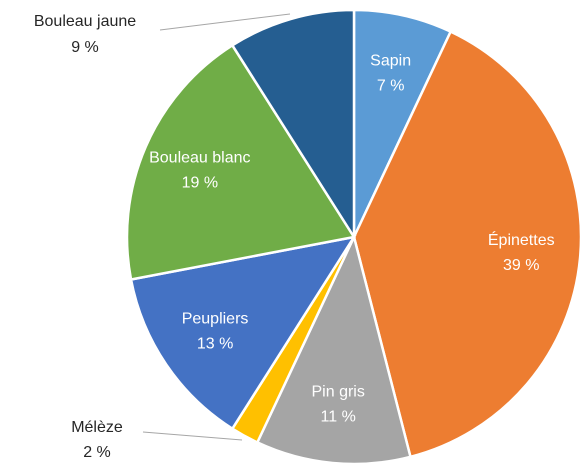  Describe the element at coordinates (97, 452) in the screenshot. I see `slice-value-label: 2 %` at that location.